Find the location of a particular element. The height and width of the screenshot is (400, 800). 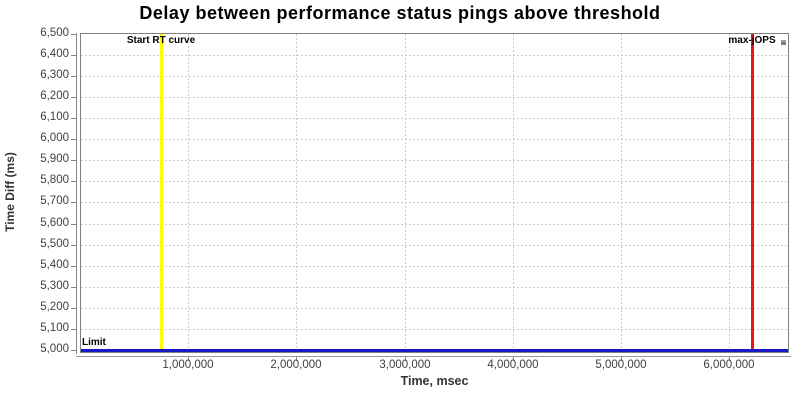

y-tick-label: 5,900 is located at coordinates (54, 159).